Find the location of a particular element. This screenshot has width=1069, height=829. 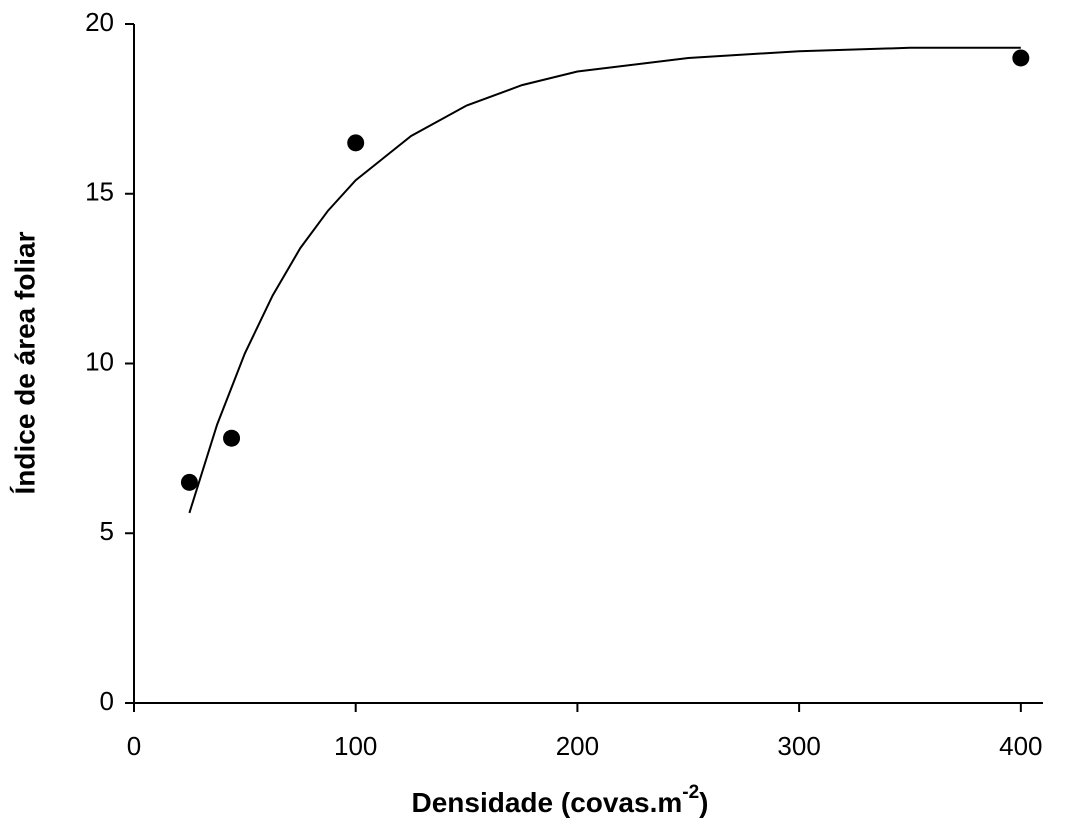

y-axis-label: Índice de área foliar is located at coordinates (24, 362).